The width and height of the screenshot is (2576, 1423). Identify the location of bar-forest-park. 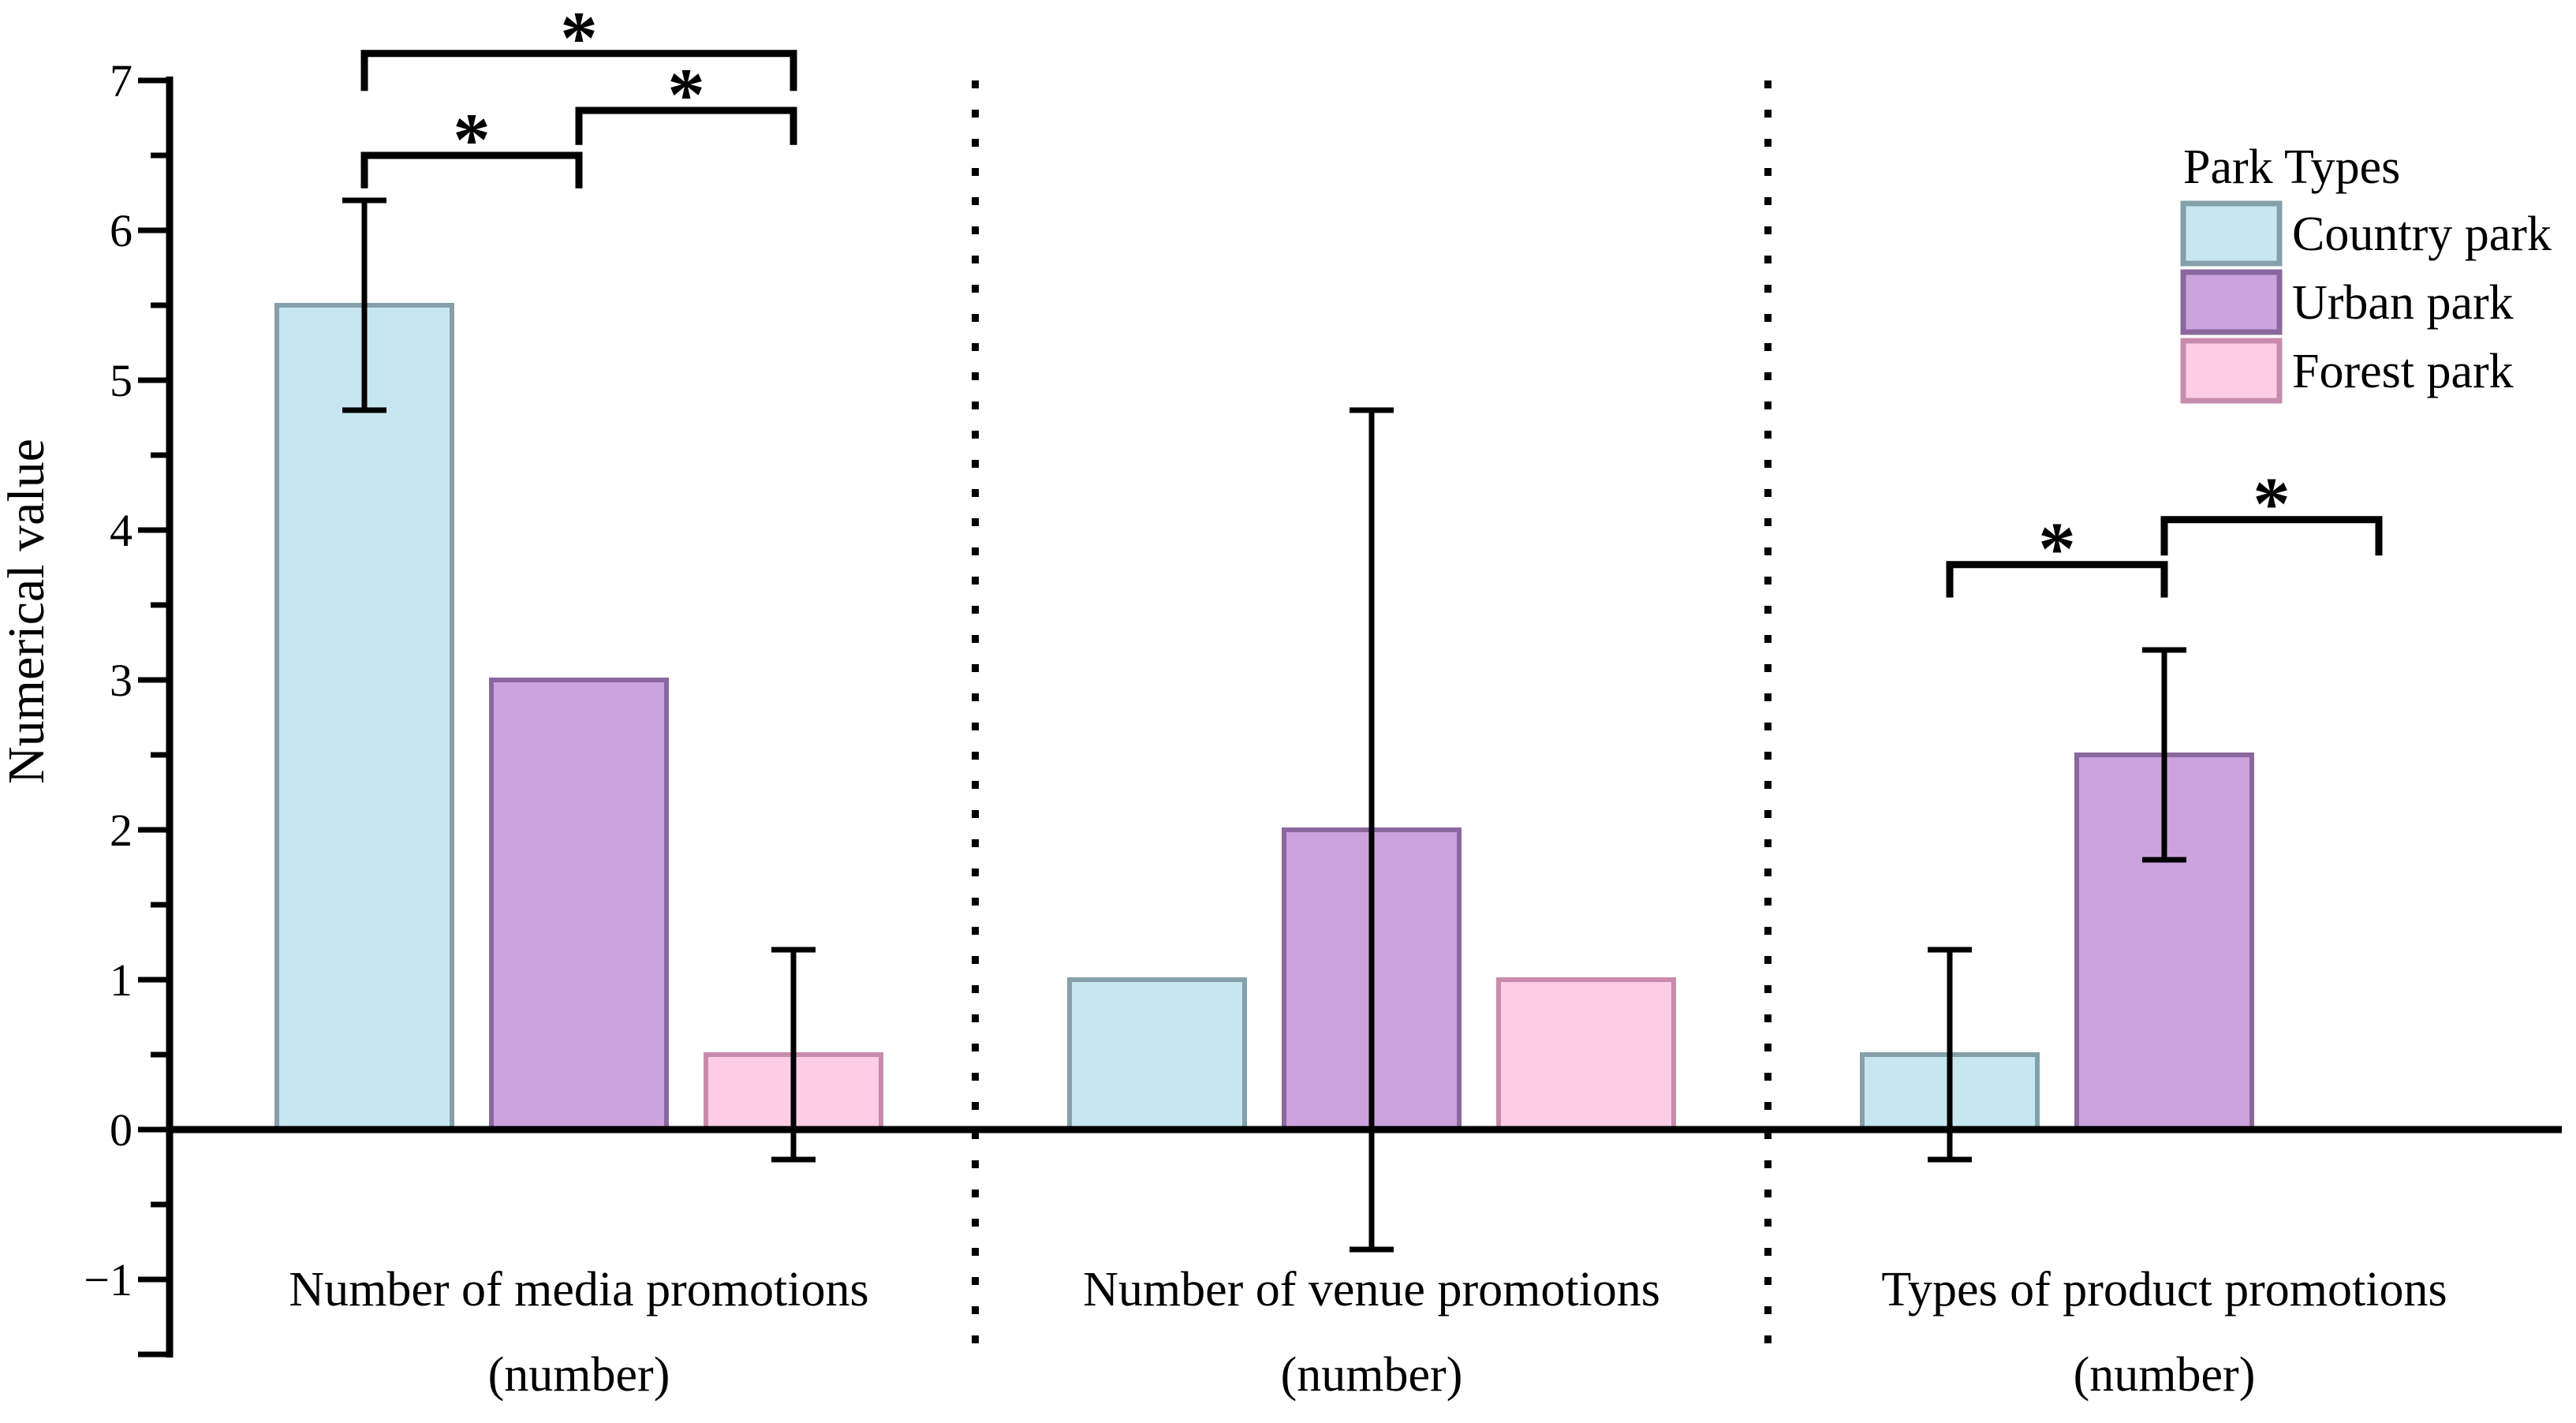
(1586, 1054).